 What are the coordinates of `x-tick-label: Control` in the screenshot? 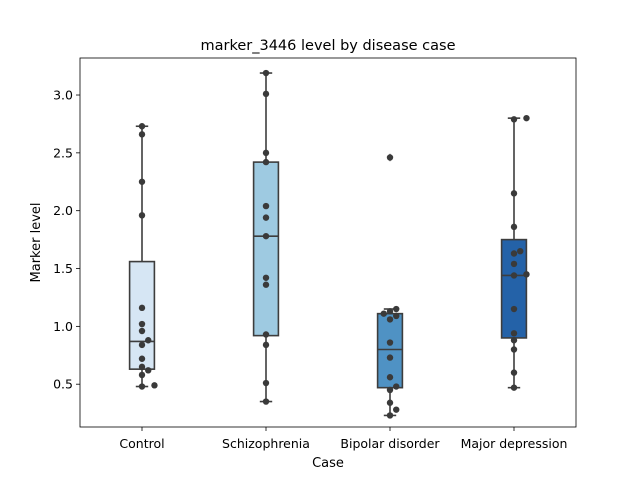 It's located at (141, 443).